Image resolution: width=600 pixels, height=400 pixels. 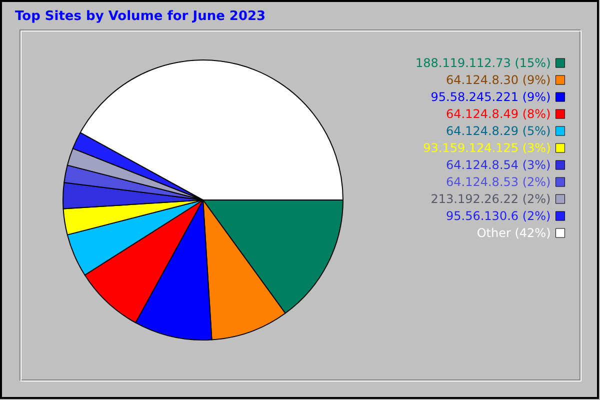 I want to click on chart-title: Top Sites by Volume for June 2023, so click(x=140, y=16).